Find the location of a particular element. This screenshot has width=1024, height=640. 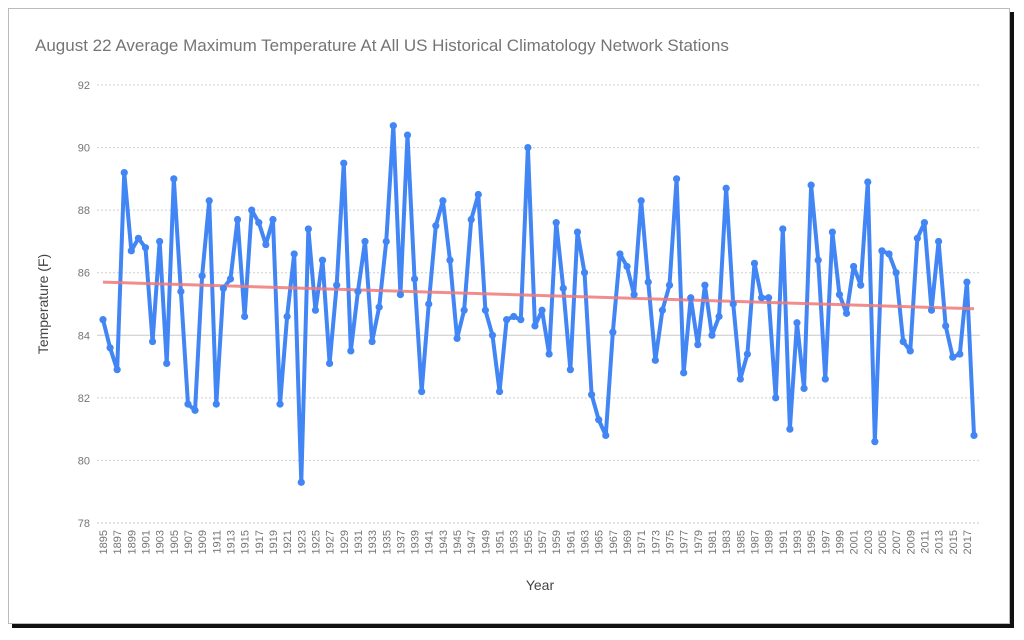

x-tick-label: 1947 is located at coordinates (472, 542).